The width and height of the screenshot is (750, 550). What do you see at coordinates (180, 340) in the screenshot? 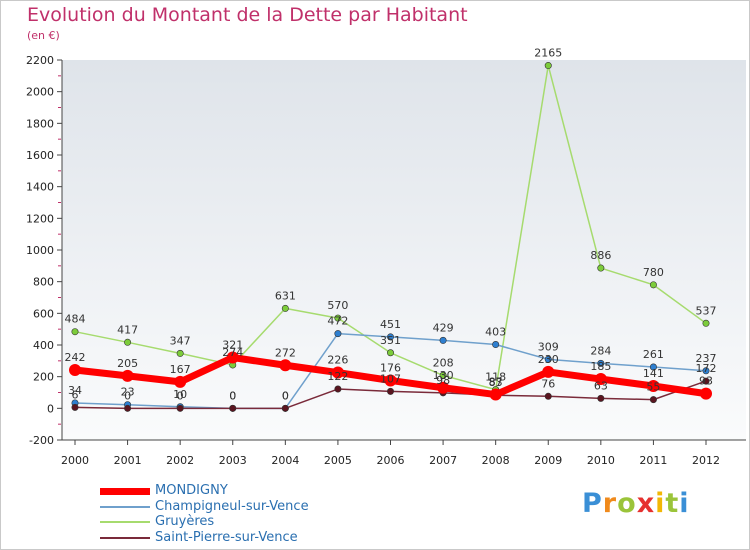
I see `data-label: 347` at bounding box center [180, 340].